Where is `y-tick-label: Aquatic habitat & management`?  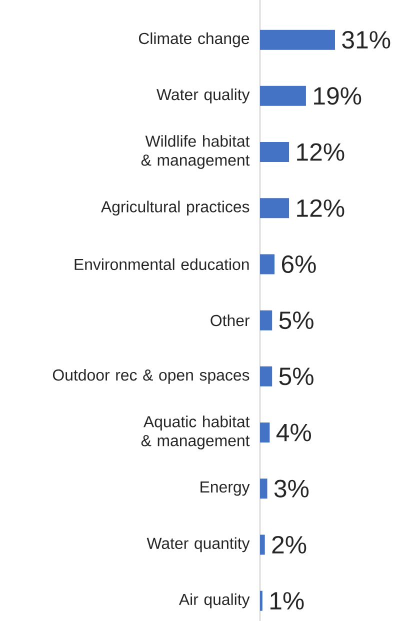 y-tick-label: Aquatic habitat & management is located at coordinates (195, 433).